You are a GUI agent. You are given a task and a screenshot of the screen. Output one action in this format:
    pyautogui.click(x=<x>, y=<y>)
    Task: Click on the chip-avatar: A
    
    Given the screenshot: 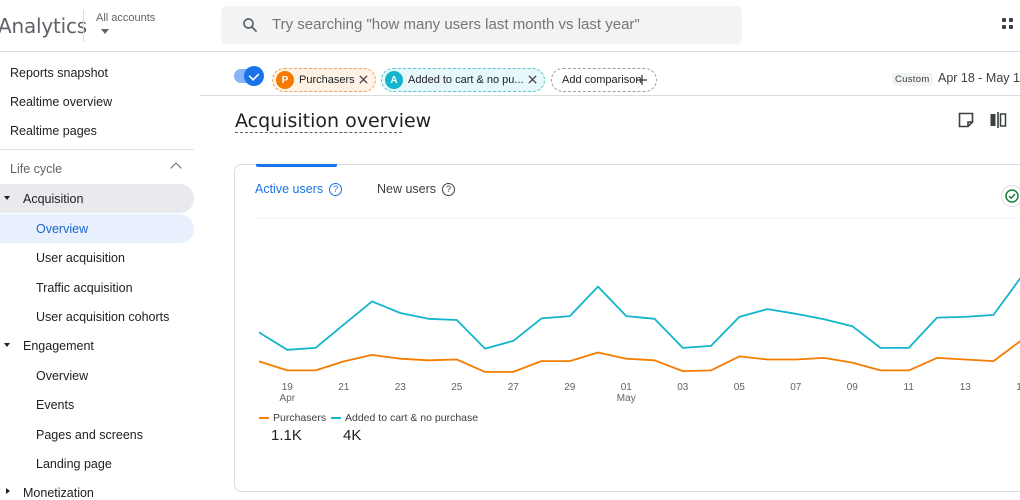 What is the action you would take?
    pyautogui.click(x=394, y=80)
    